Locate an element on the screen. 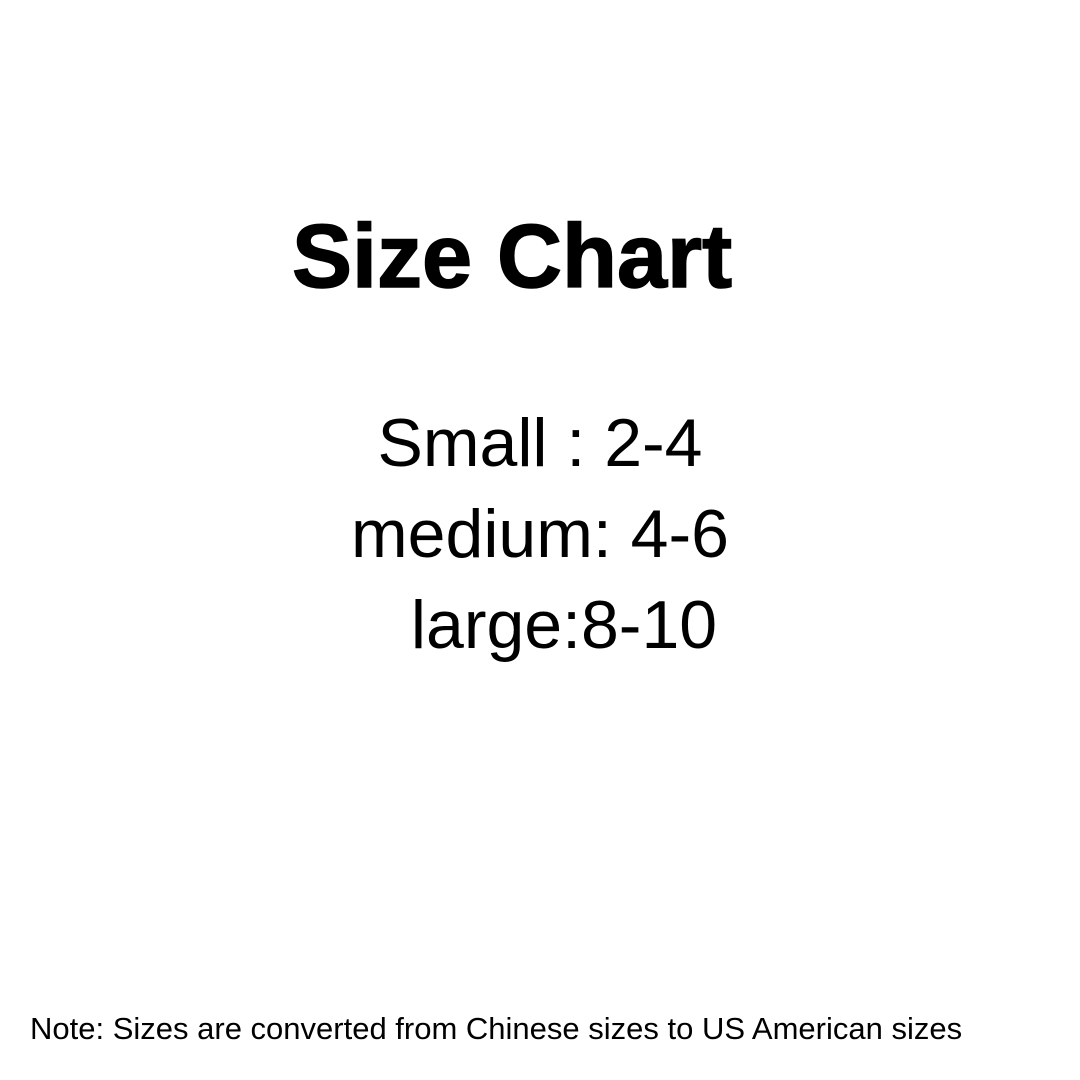 The height and width of the screenshot is (1080, 1080). size-line-small: Small : 2-4 is located at coordinates (540, 443).